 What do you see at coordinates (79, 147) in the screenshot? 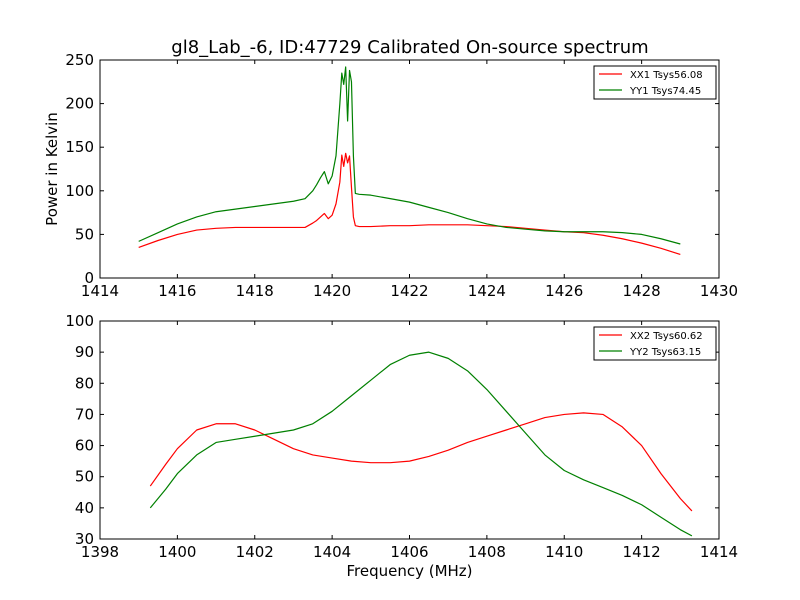
I see `y-tick-label: 150` at bounding box center [79, 147].